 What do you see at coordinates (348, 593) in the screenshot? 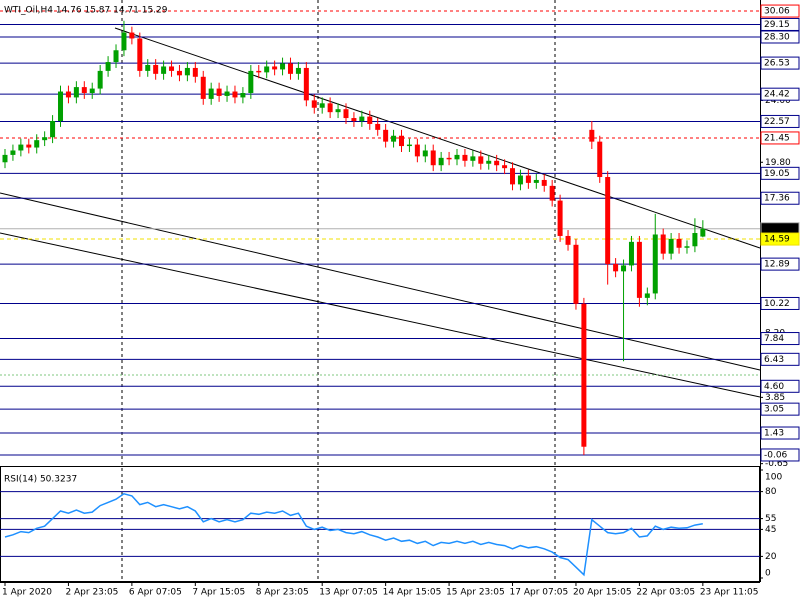
I see `x-tick-label: 13 Apr 07:05` at bounding box center [348, 593].